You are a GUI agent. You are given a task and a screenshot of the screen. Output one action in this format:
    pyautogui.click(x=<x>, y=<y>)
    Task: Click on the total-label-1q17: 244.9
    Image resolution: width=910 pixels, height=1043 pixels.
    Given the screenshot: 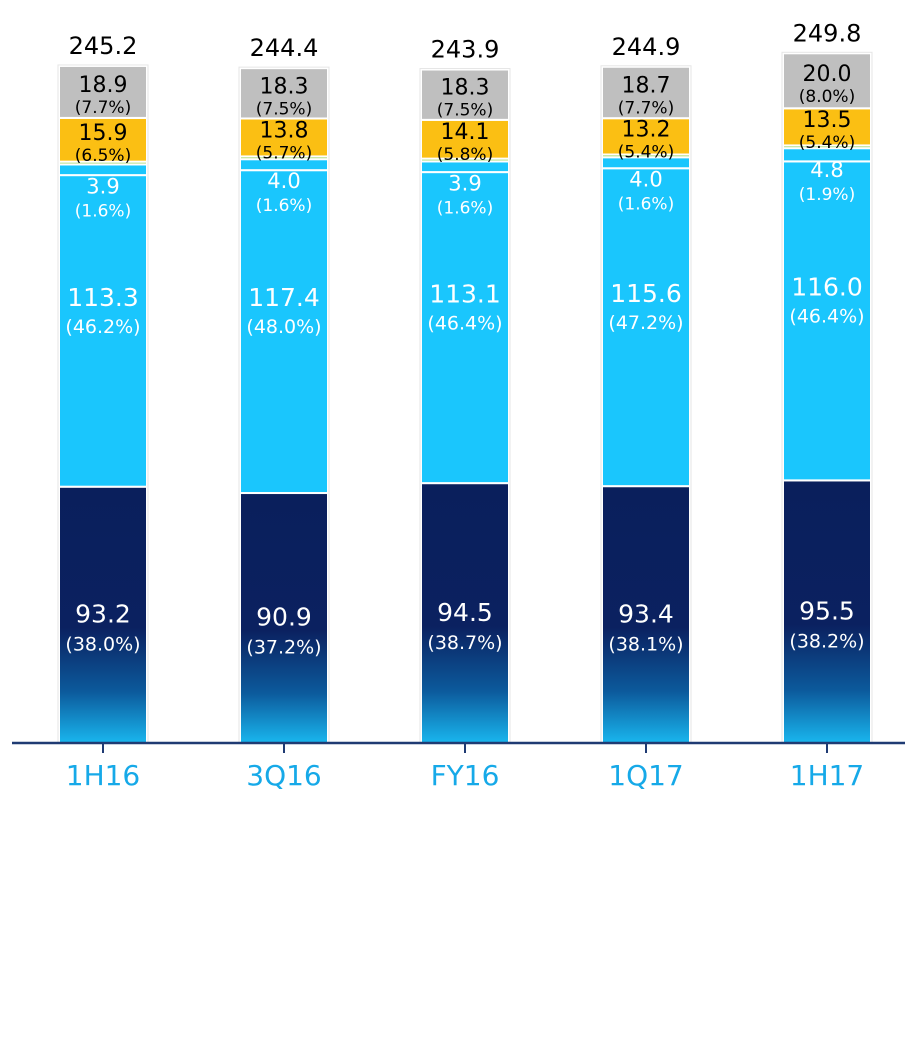 What is the action you would take?
    pyautogui.click(x=646, y=47)
    